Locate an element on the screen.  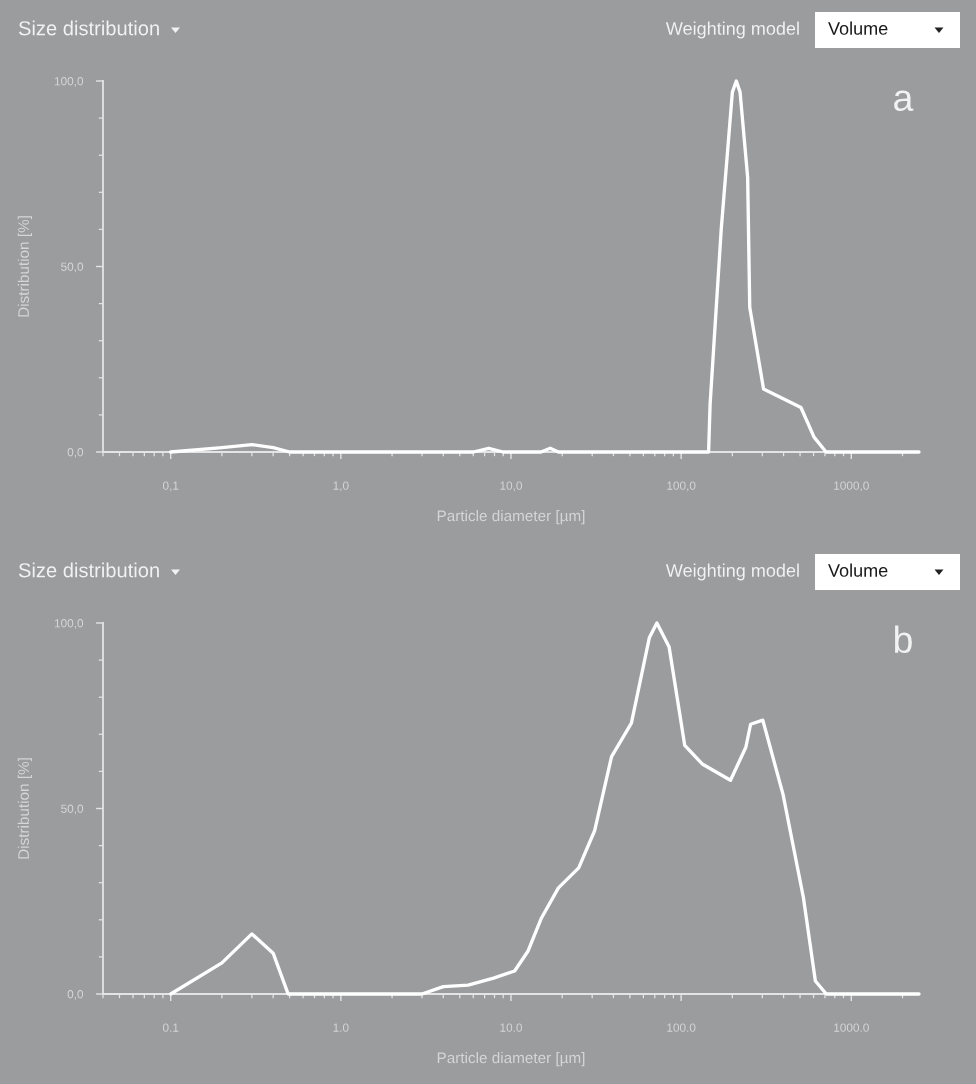
annotation: b is located at coordinates (903, 639).